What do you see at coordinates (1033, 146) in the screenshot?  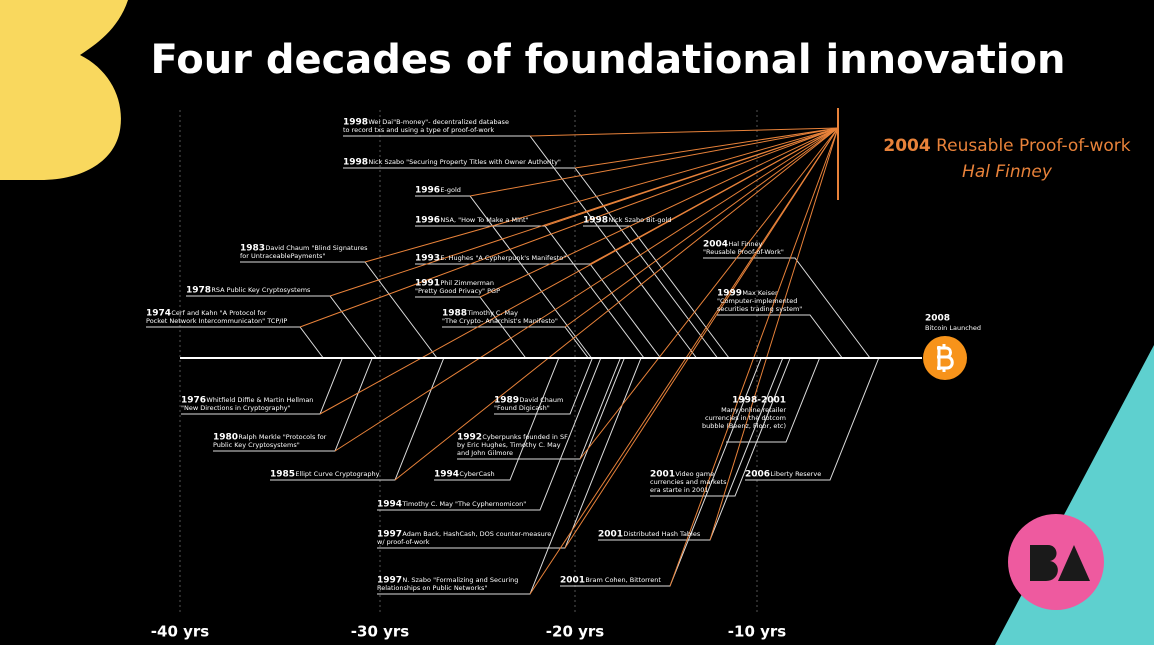 I see `highlight-text: Reusable Proof-of-work` at bounding box center [1033, 146].